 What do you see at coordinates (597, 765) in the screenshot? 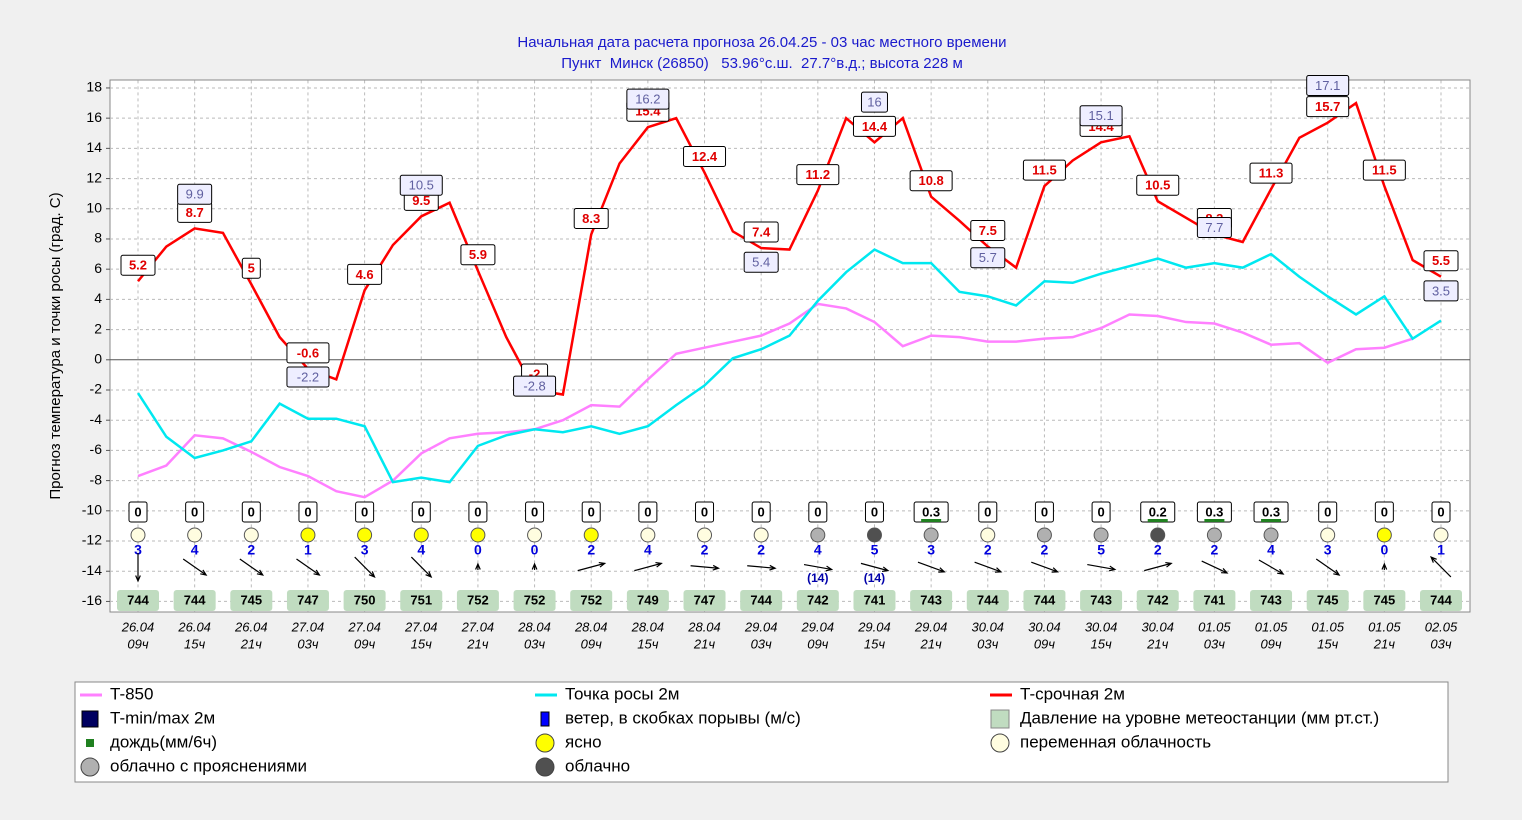
I see `legend-label: облачно` at bounding box center [597, 765].